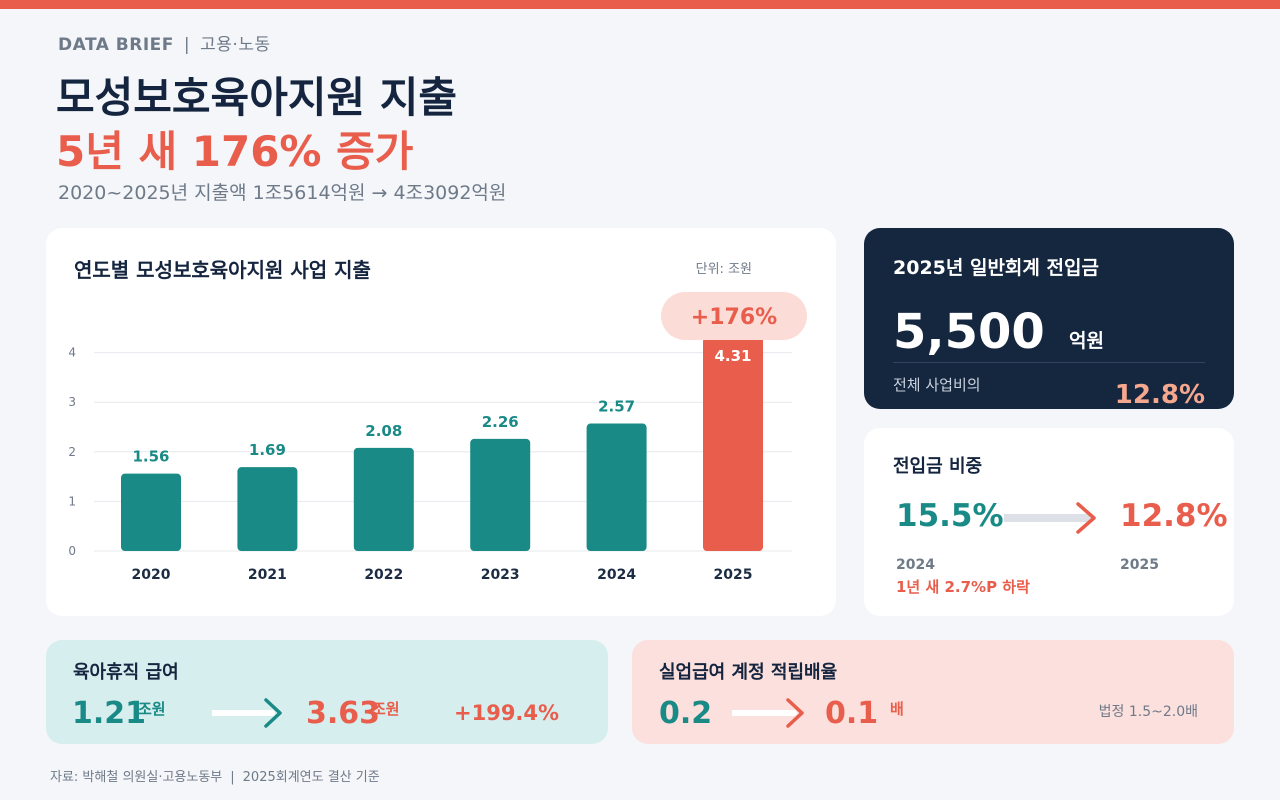 This screenshot has height=800, width=1280. What do you see at coordinates (938, 466) in the screenshot?
I see `share-card-title: 전입금 비중` at bounding box center [938, 466].